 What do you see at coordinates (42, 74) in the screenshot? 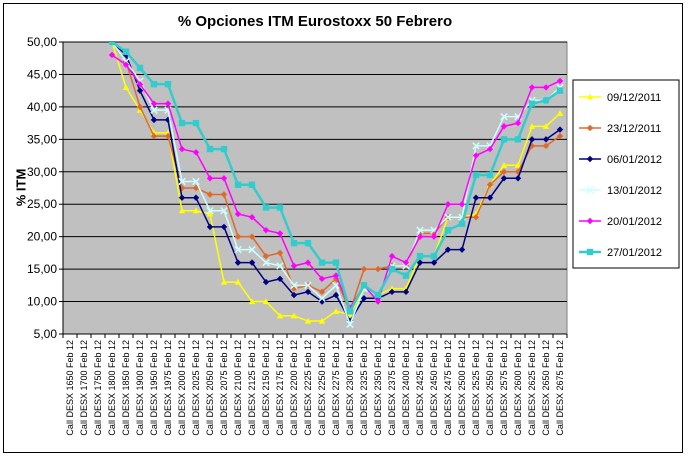
I see `y-tick-label: 45,00` at bounding box center [42, 74].